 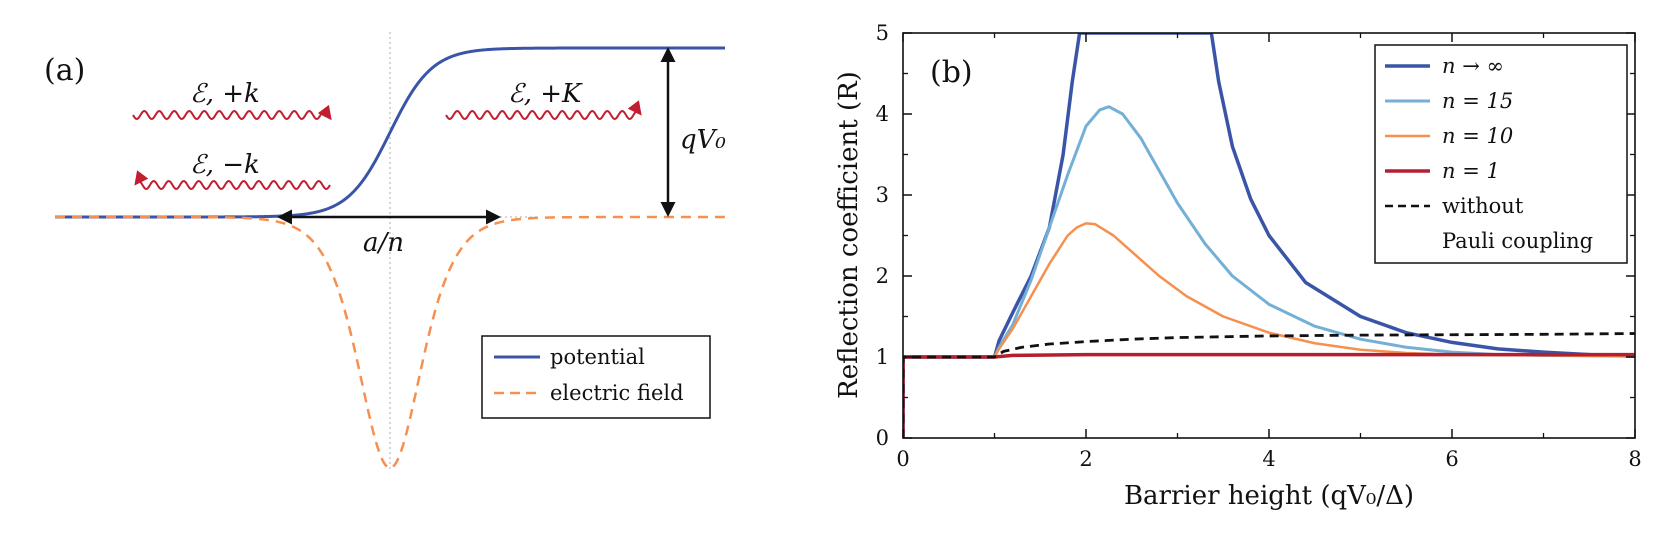 What do you see at coordinates (1471, 171) in the screenshot?
I see `legend-b-entry-3: n = 1` at bounding box center [1471, 171].